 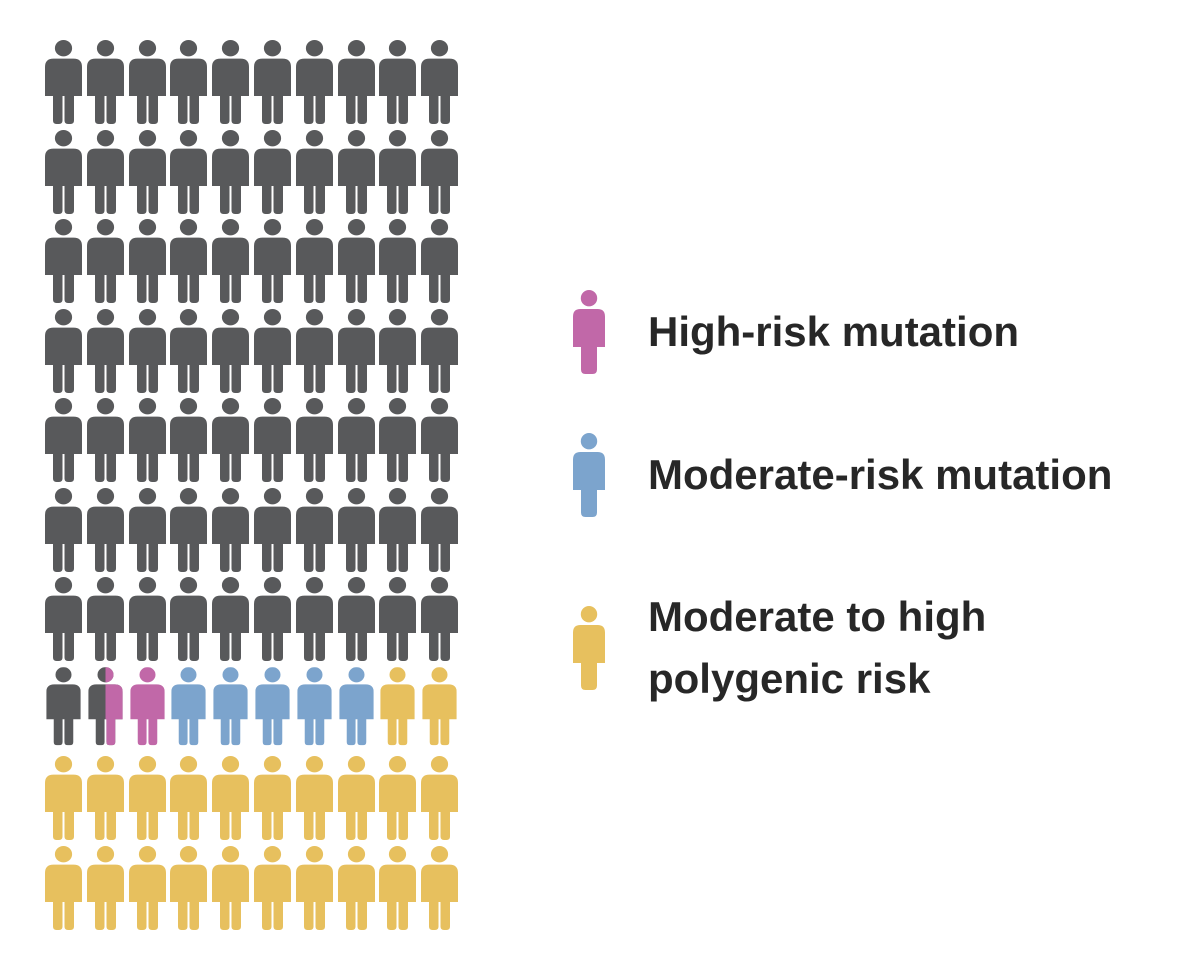 I want to click on legend-label-polygenic-risk: Moderate to high polygenic risk, so click(x=817, y=648).